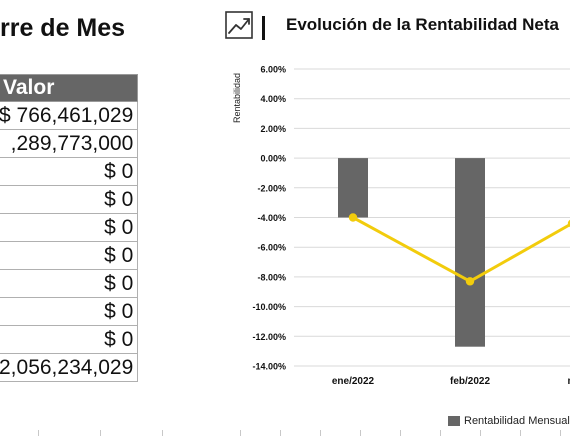 The height and width of the screenshot is (438, 570). I want to click on table-row: $ 766,461,029, so click(69, 115).